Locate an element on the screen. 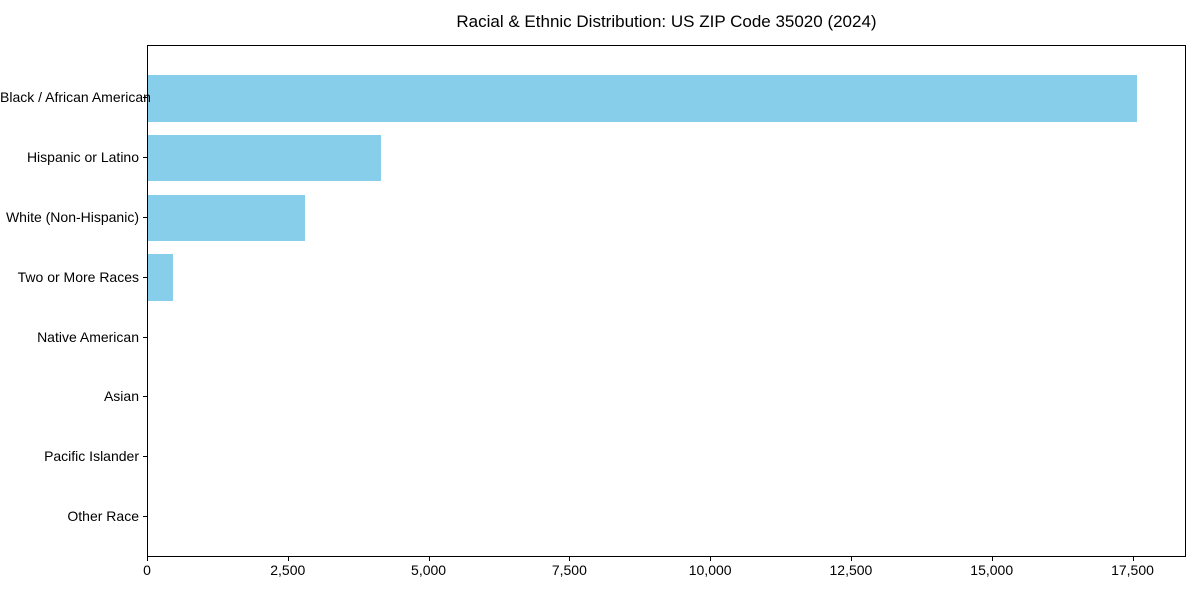 This screenshot has height=600, width=1200. y-axis-label: Black / African American is located at coordinates (75, 97).